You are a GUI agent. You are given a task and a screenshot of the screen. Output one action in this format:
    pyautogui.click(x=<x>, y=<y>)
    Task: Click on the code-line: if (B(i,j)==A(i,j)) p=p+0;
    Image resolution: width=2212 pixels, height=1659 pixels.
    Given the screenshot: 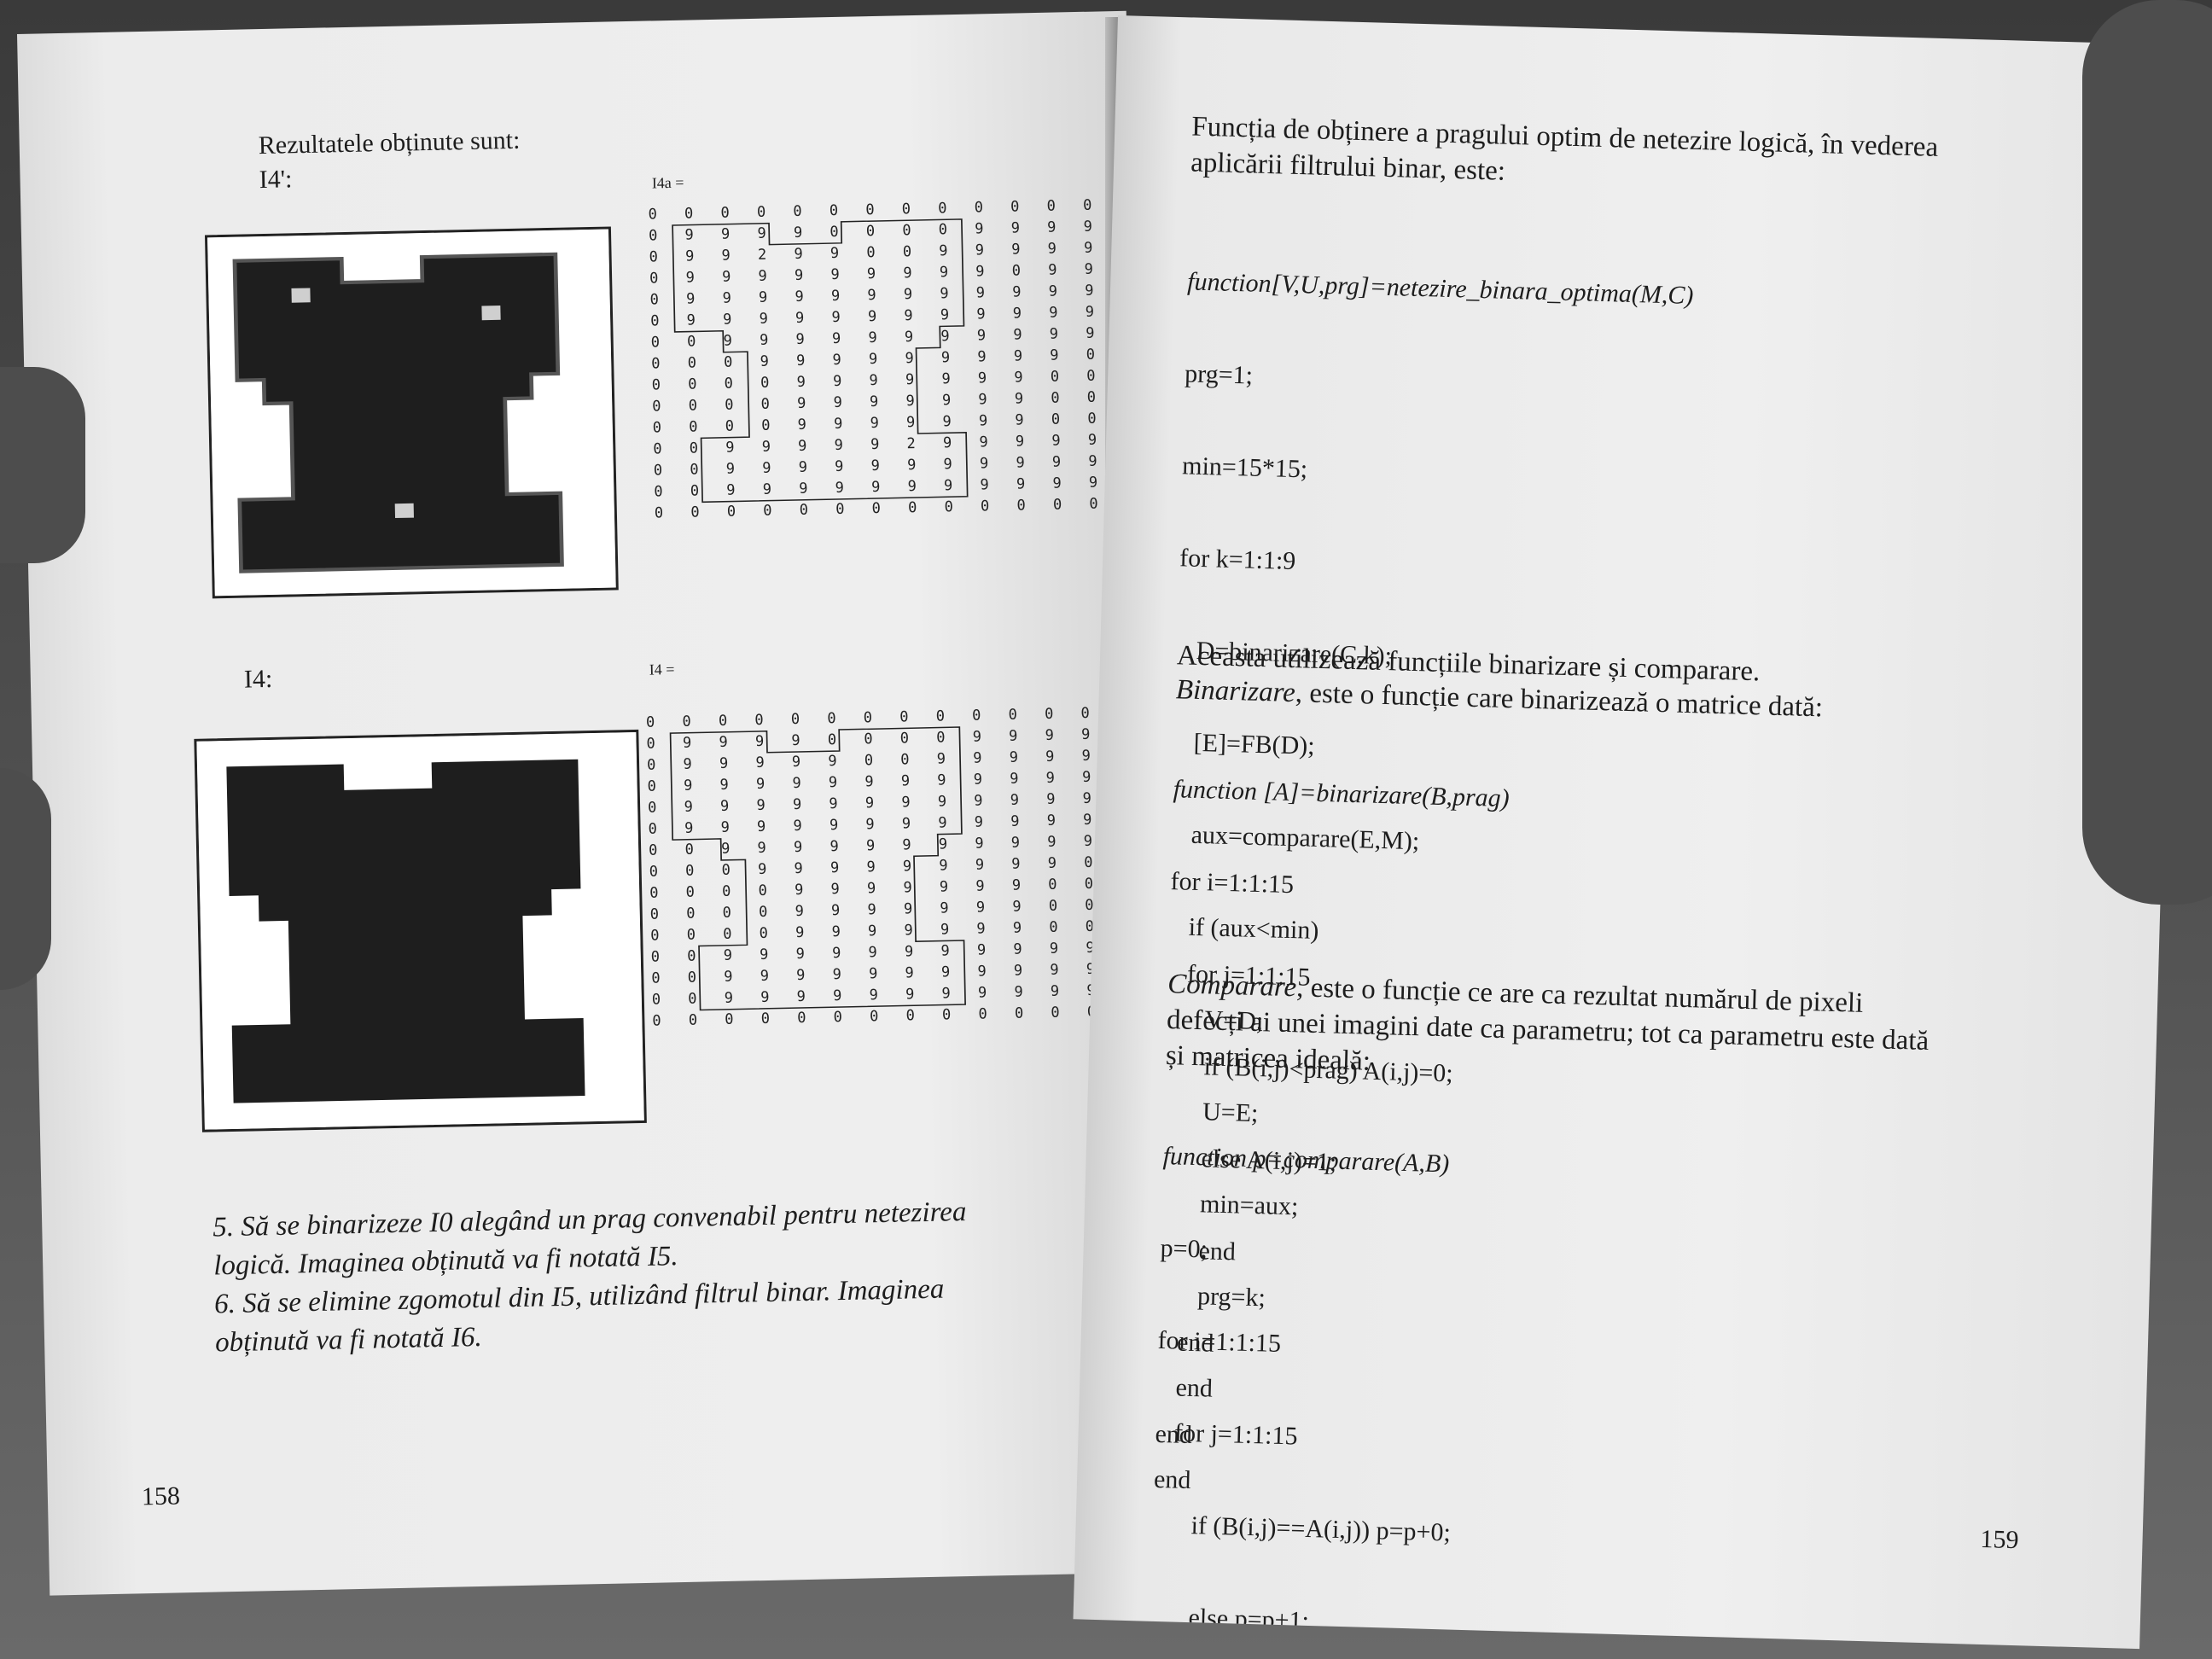 What is the action you would take?
    pyautogui.click(x=1302, y=1528)
    